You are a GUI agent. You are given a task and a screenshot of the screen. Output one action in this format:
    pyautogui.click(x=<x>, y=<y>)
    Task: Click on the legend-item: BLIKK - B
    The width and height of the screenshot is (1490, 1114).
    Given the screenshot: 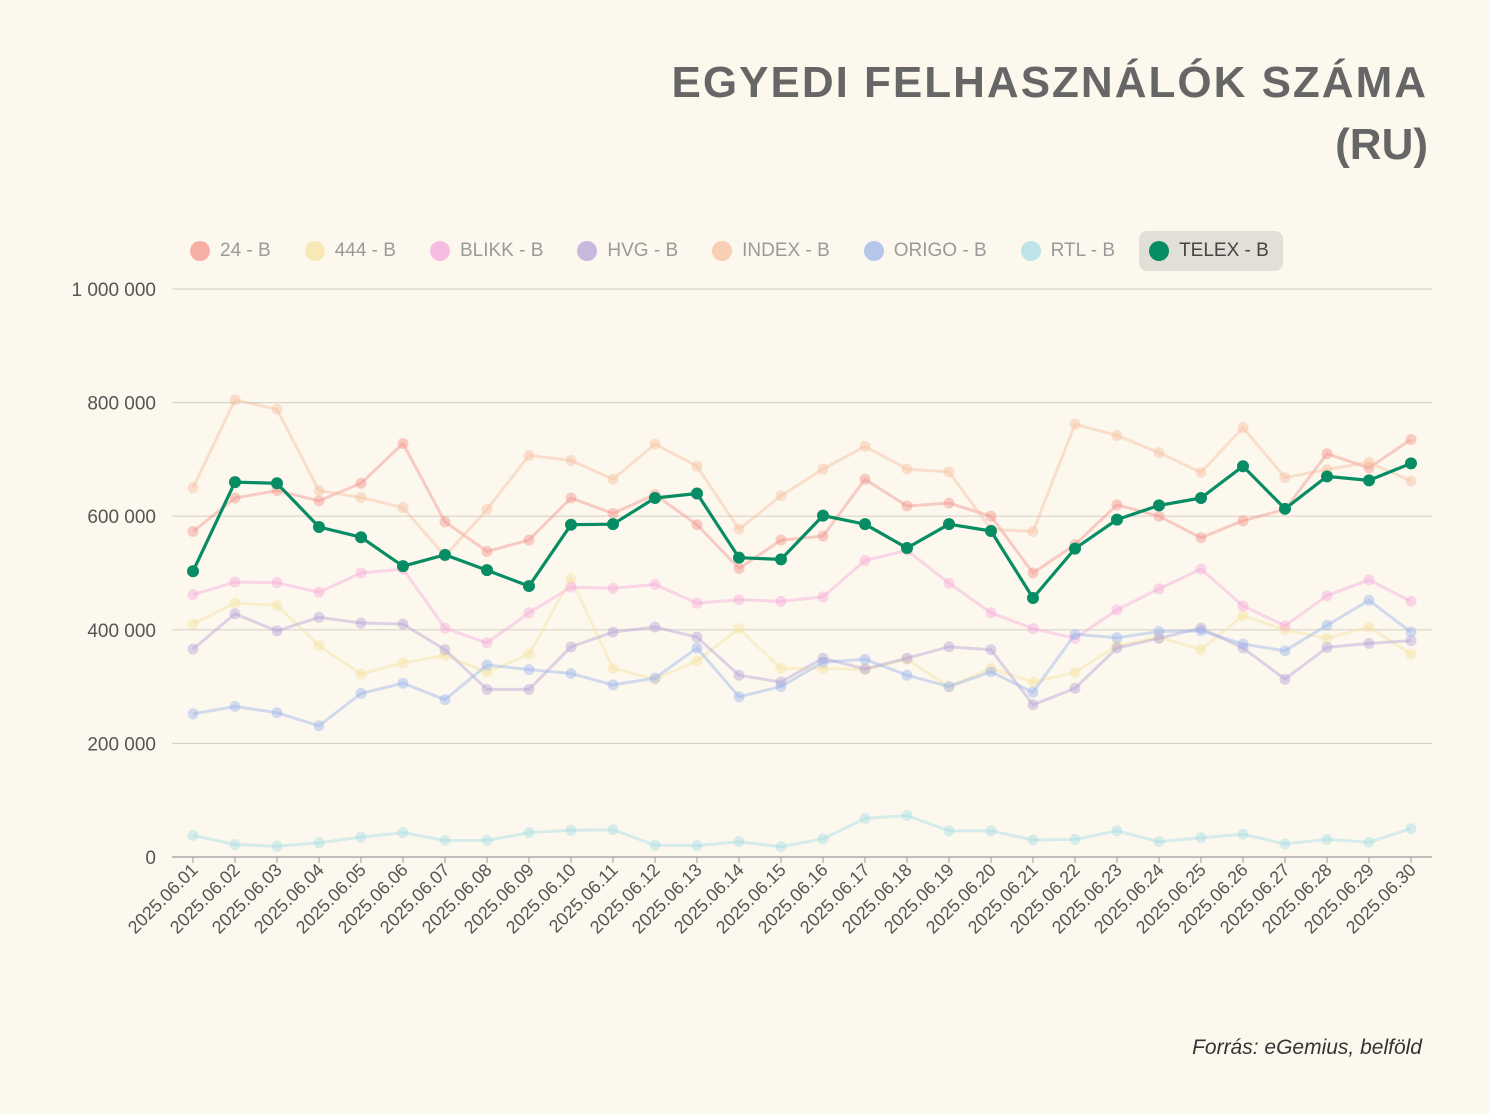 What is the action you would take?
    pyautogui.click(x=488, y=251)
    